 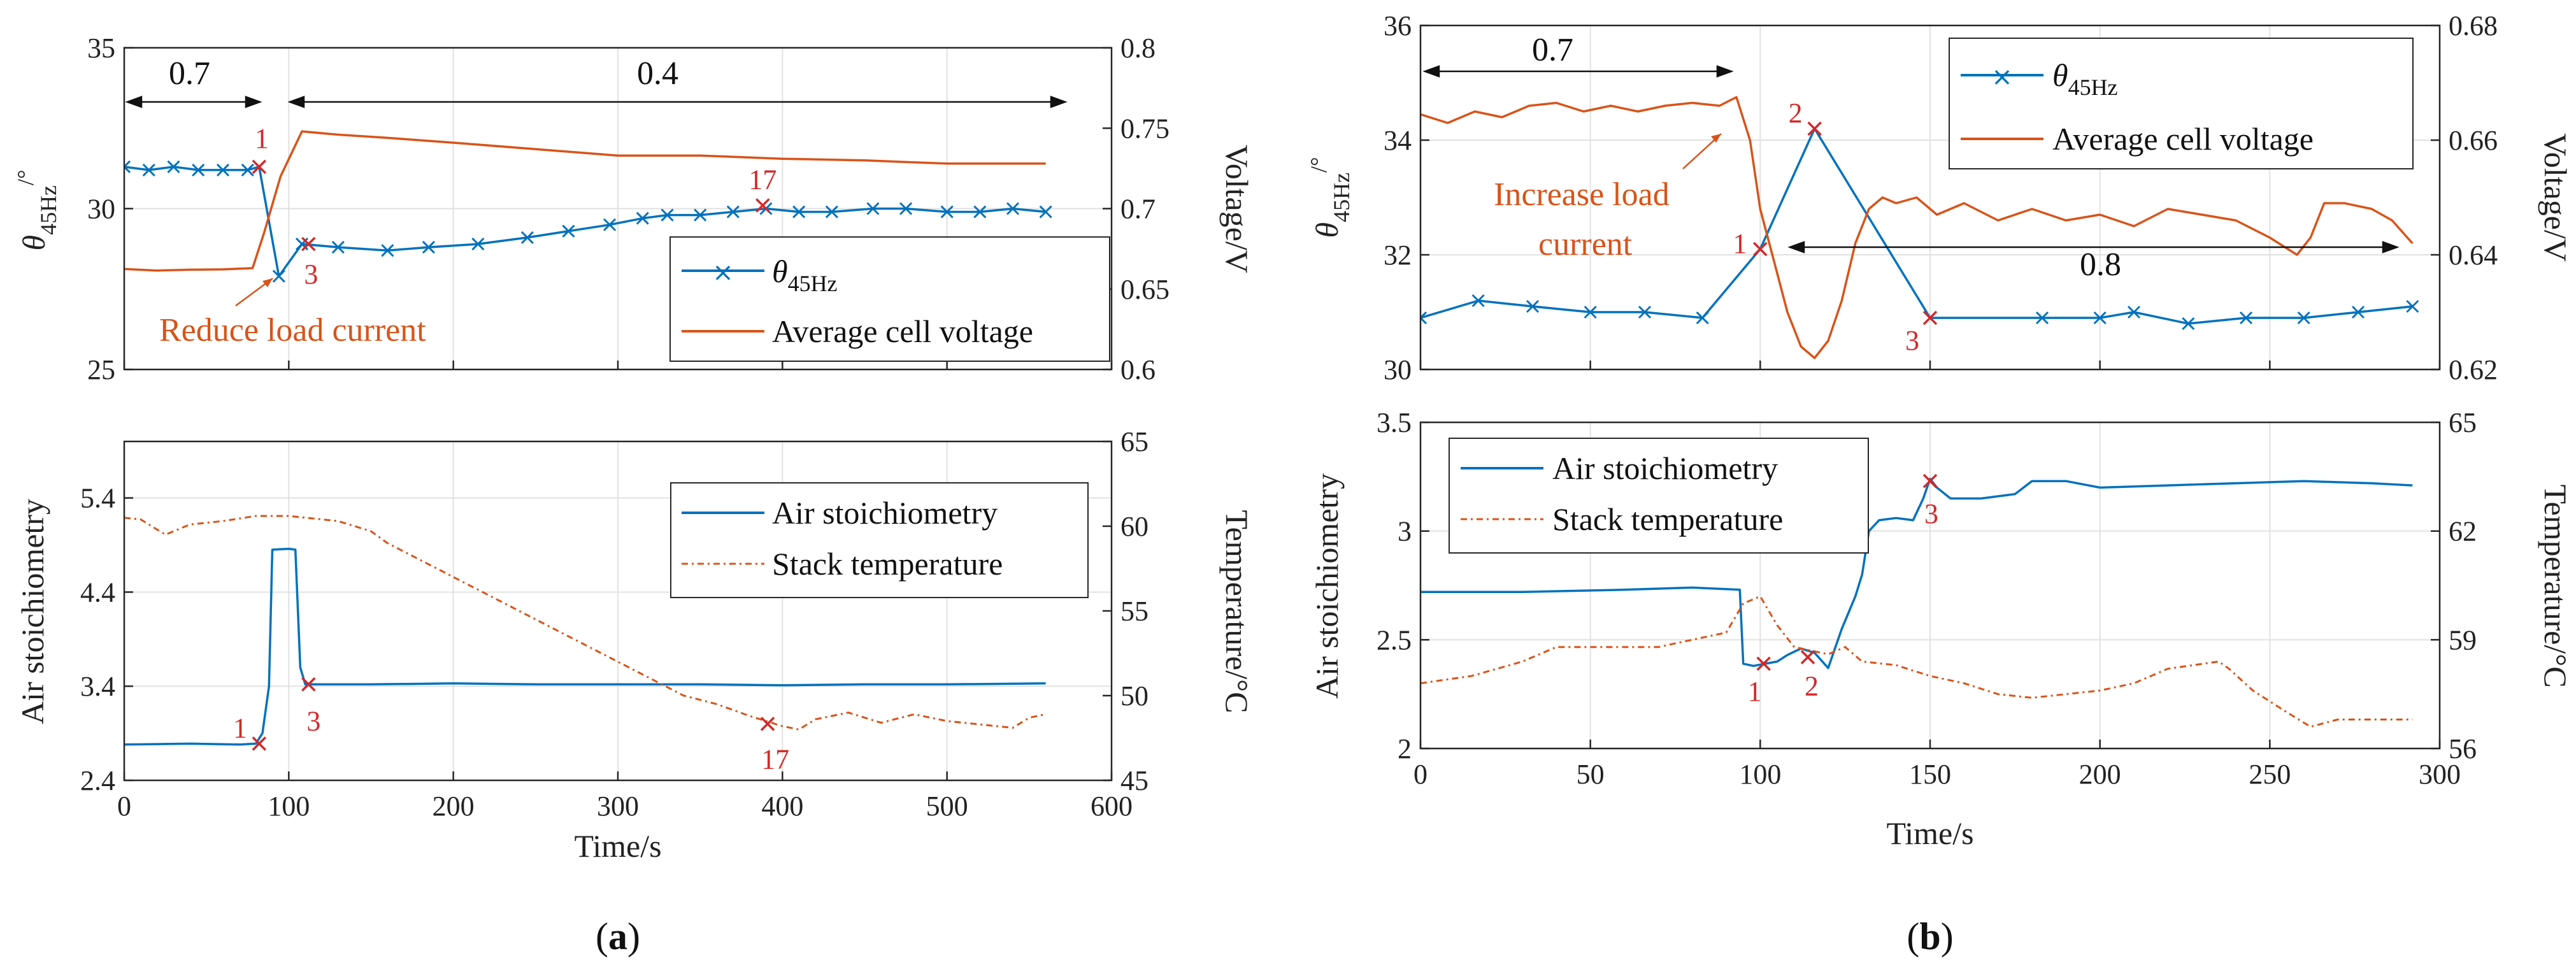 I want to click on span-arrow-0.4, so click(x=677, y=102).